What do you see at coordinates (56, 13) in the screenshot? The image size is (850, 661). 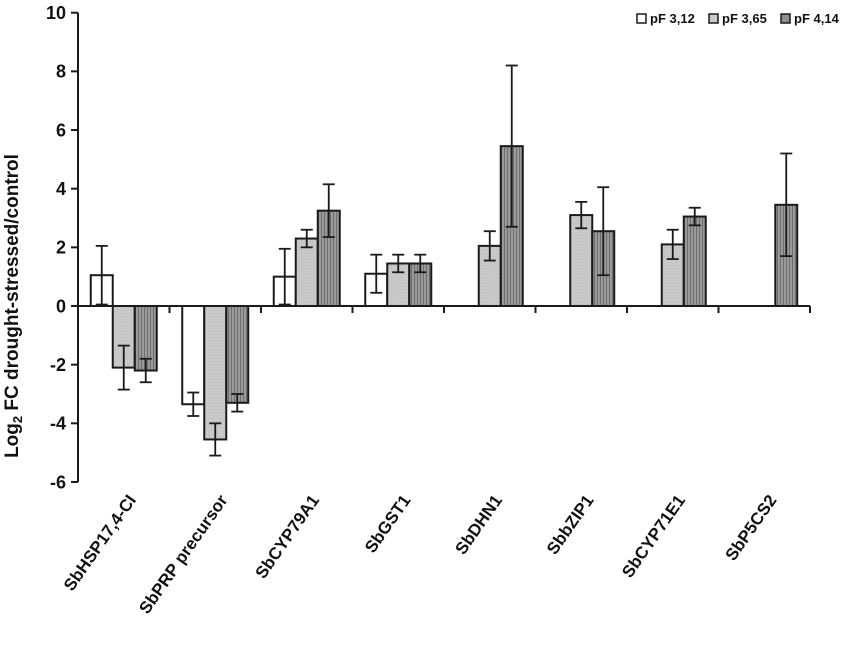 I see `y-tick-label: 10` at bounding box center [56, 13].